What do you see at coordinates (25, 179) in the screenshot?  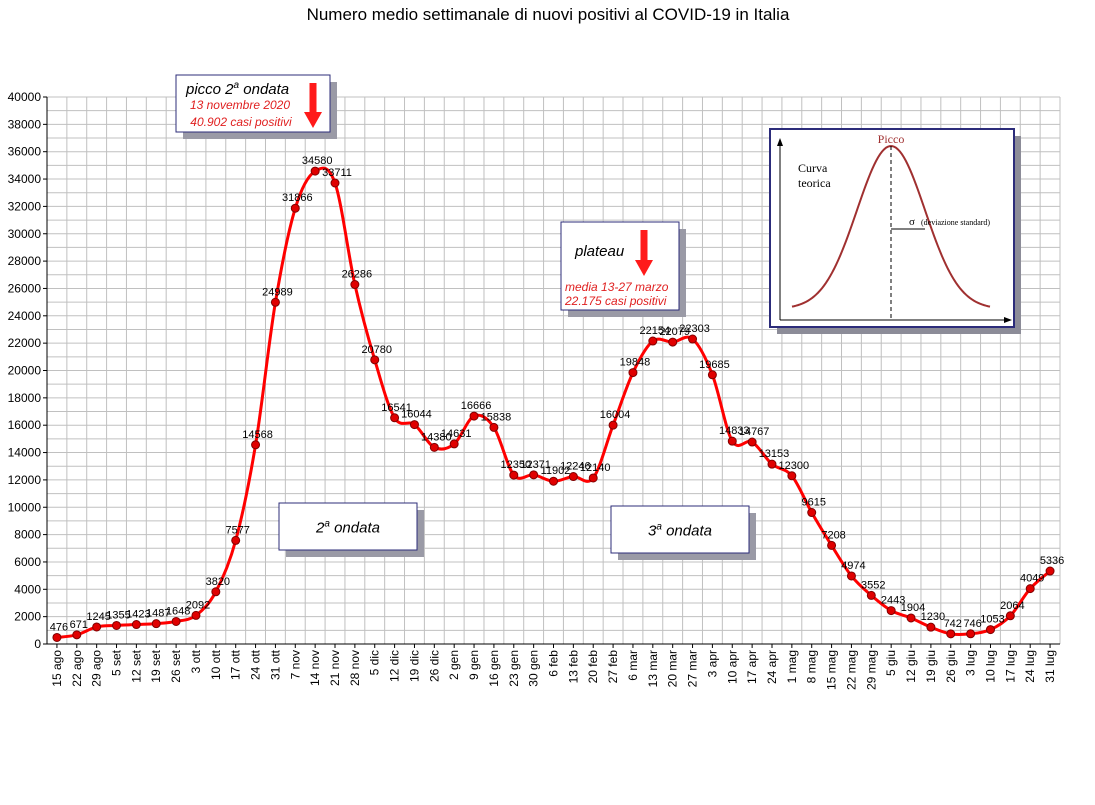 I see `y-tick-label: 34000` at bounding box center [25, 179].